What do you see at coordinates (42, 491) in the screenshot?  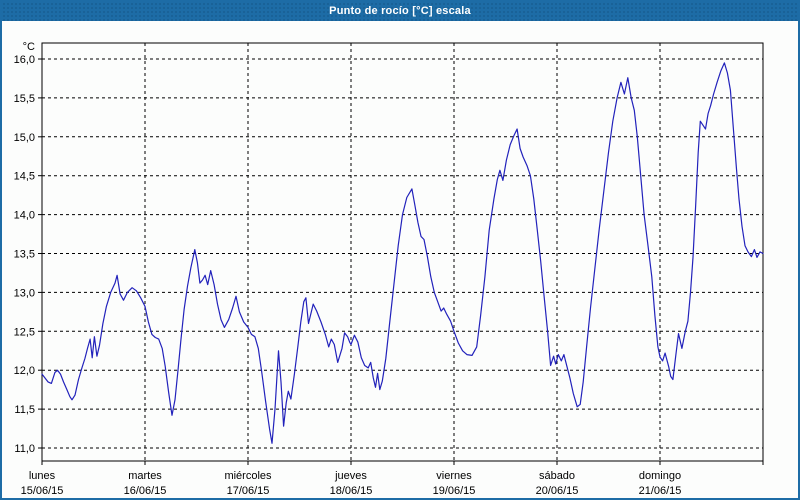 I see `day-date-label: 15/06/15` at bounding box center [42, 491].